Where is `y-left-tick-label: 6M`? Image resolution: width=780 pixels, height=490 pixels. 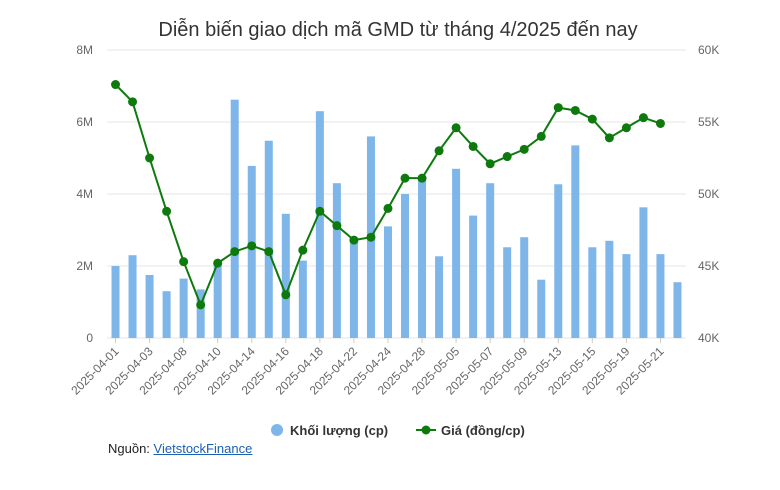 y-left-tick-label: 6M is located at coordinates (84, 122).